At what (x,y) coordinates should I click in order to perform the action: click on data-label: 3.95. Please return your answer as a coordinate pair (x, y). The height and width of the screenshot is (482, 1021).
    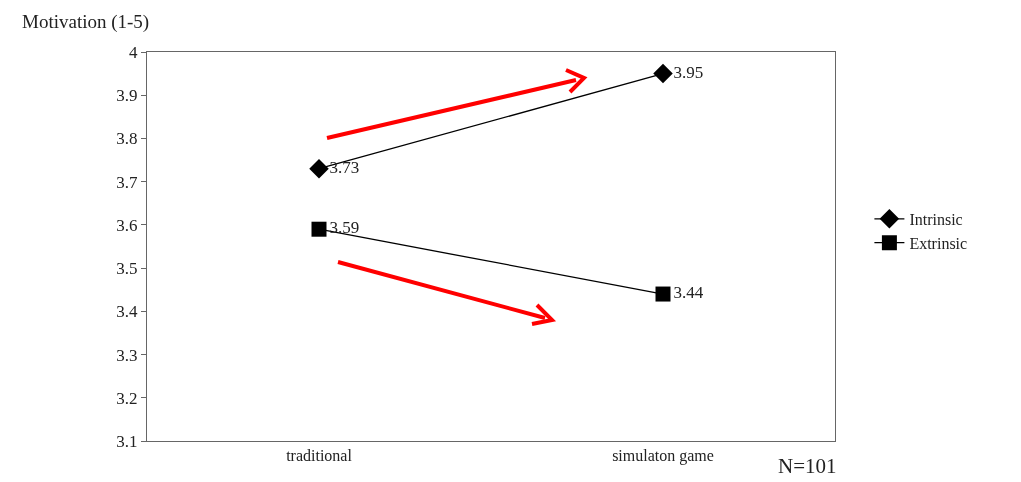
    Looking at the image, I should click on (688, 72).